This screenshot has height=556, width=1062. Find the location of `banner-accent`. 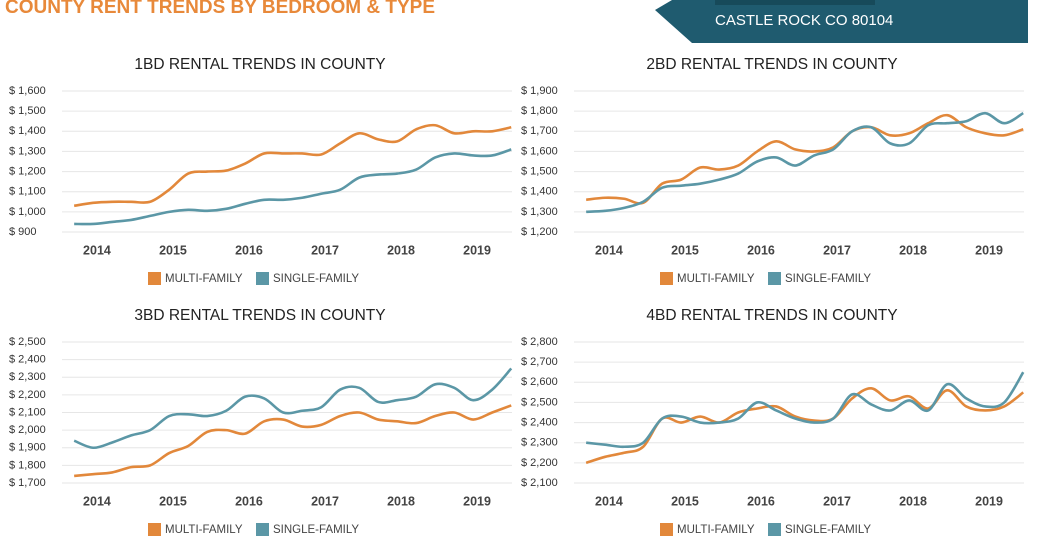

banner-accent is located at coordinates (795, 2).